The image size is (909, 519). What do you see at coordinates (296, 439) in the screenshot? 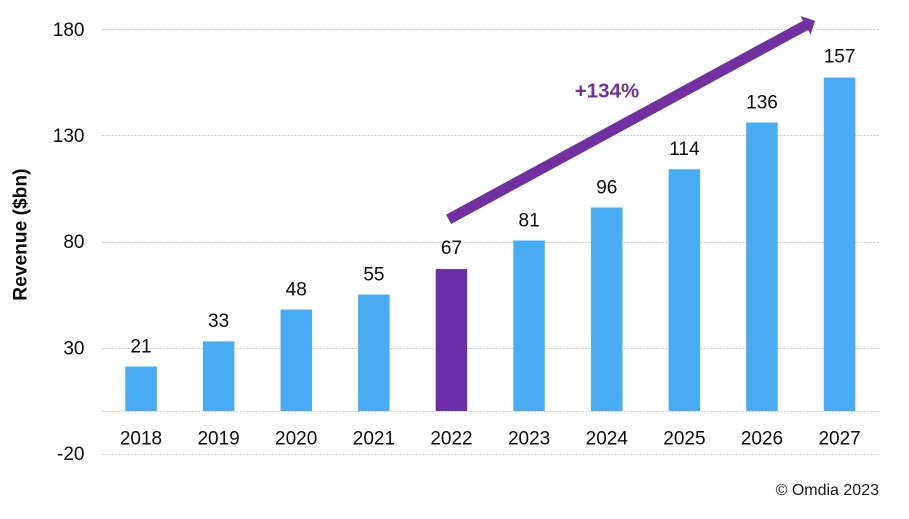
I see `svg-text: 2020` at bounding box center [296, 439].